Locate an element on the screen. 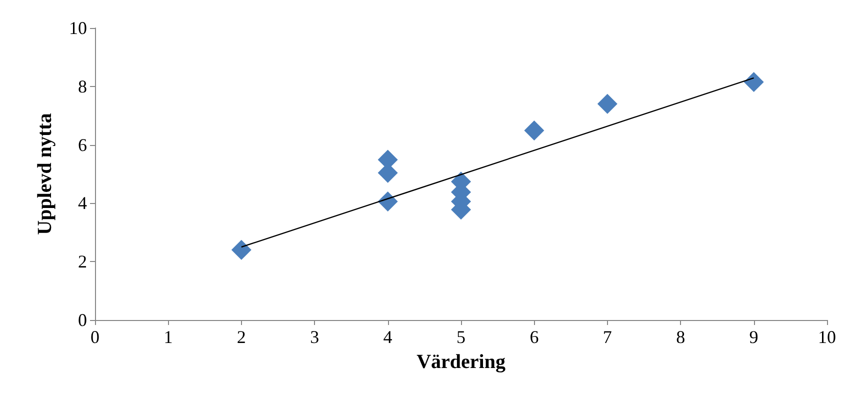 The image size is (848, 410). x-tick-label: 1 is located at coordinates (168, 337).